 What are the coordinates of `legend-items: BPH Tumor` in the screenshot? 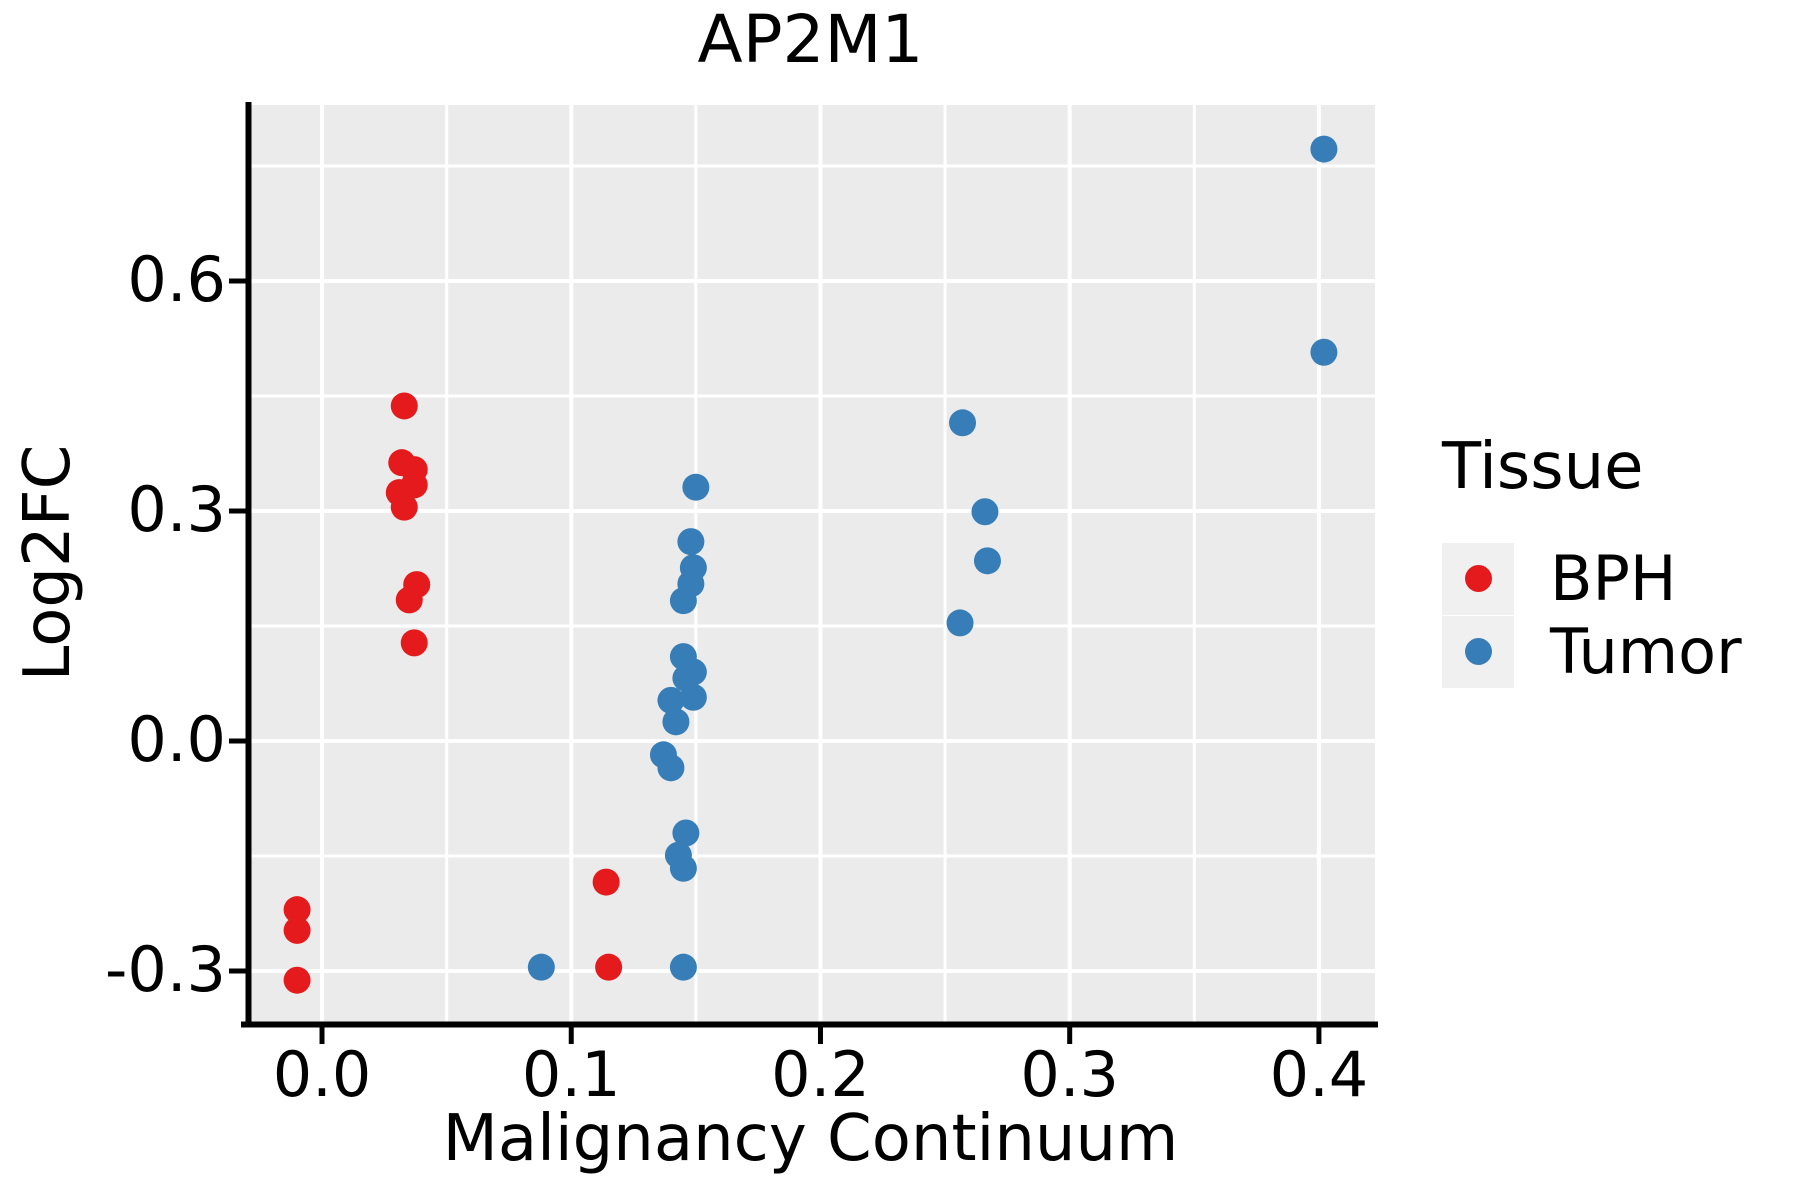 It's located at (1592, 615).